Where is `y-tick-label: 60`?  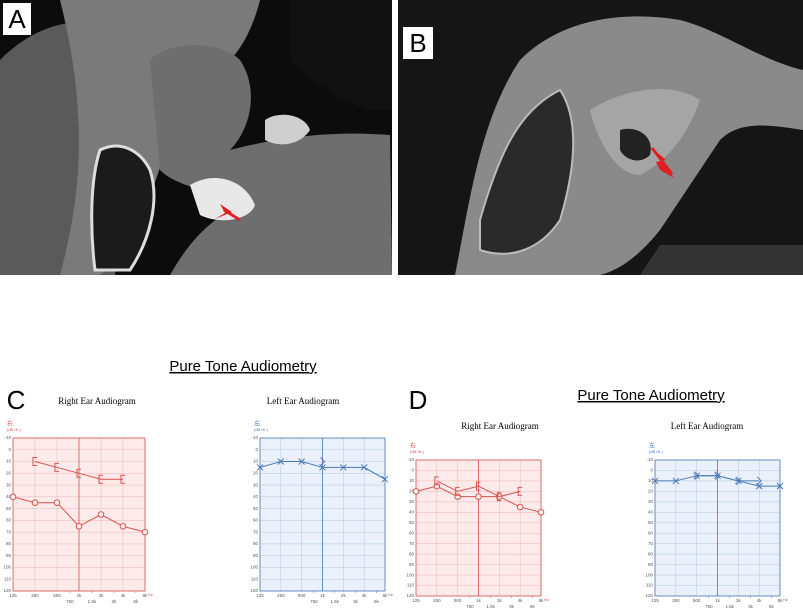
y-tick-label: 60 is located at coordinates (412, 532).